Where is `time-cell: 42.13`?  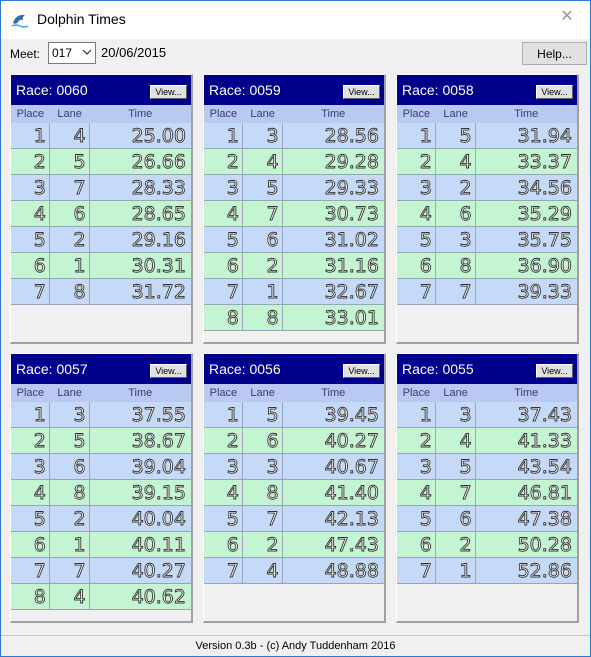
time-cell: 42.13 is located at coordinates (333, 518).